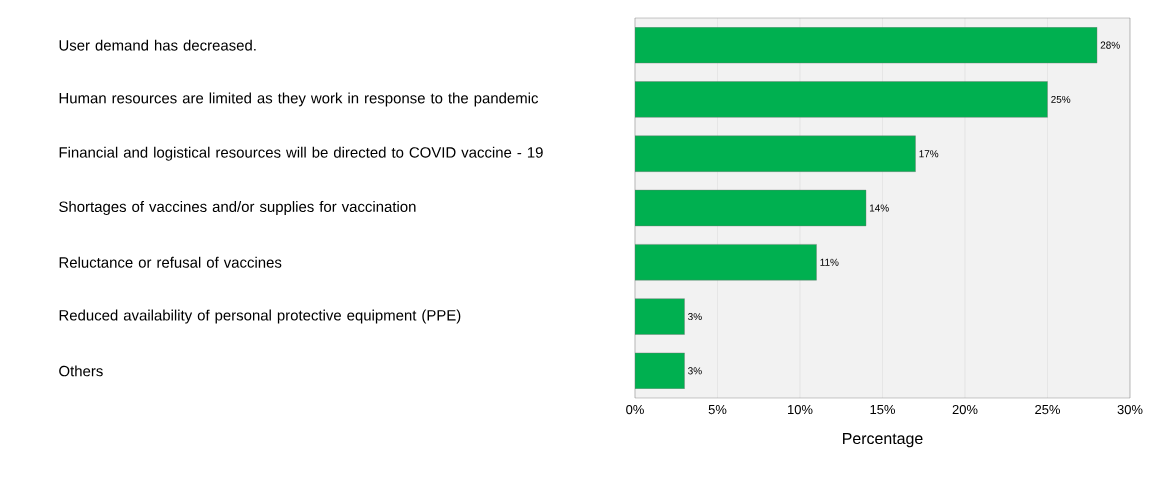 This screenshot has height=481, width=1154. What do you see at coordinates (301, 153) in the screenshot?
I see `y-tick-label: Financial and logistical resources will be directed to COVID vaccine - 19` at bounding box center [301, 153].